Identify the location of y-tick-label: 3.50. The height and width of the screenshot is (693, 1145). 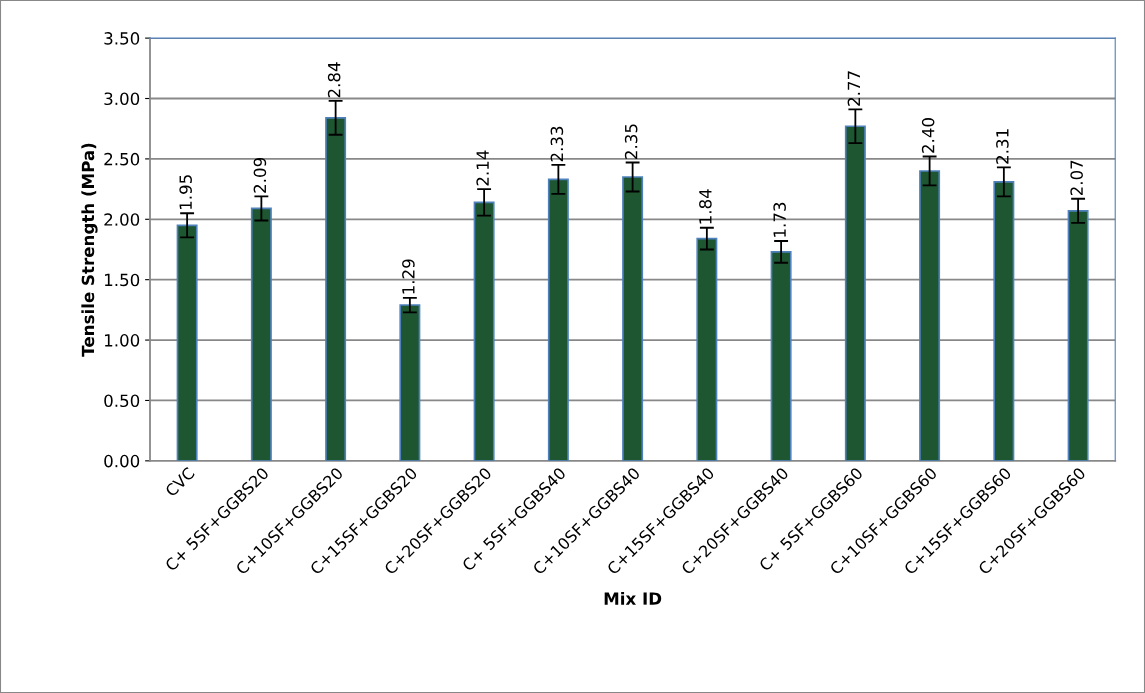
(122, 38).